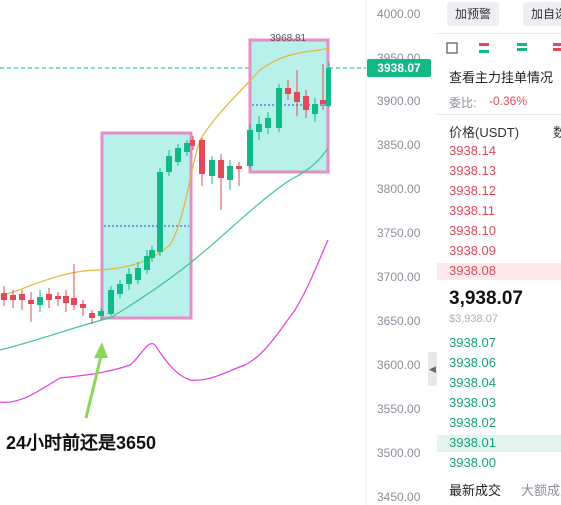  What do you see at coordinates (472, 462) in the screenshot?
I see `bid-price-row: 3938.00` at bounding box center [472, 462].